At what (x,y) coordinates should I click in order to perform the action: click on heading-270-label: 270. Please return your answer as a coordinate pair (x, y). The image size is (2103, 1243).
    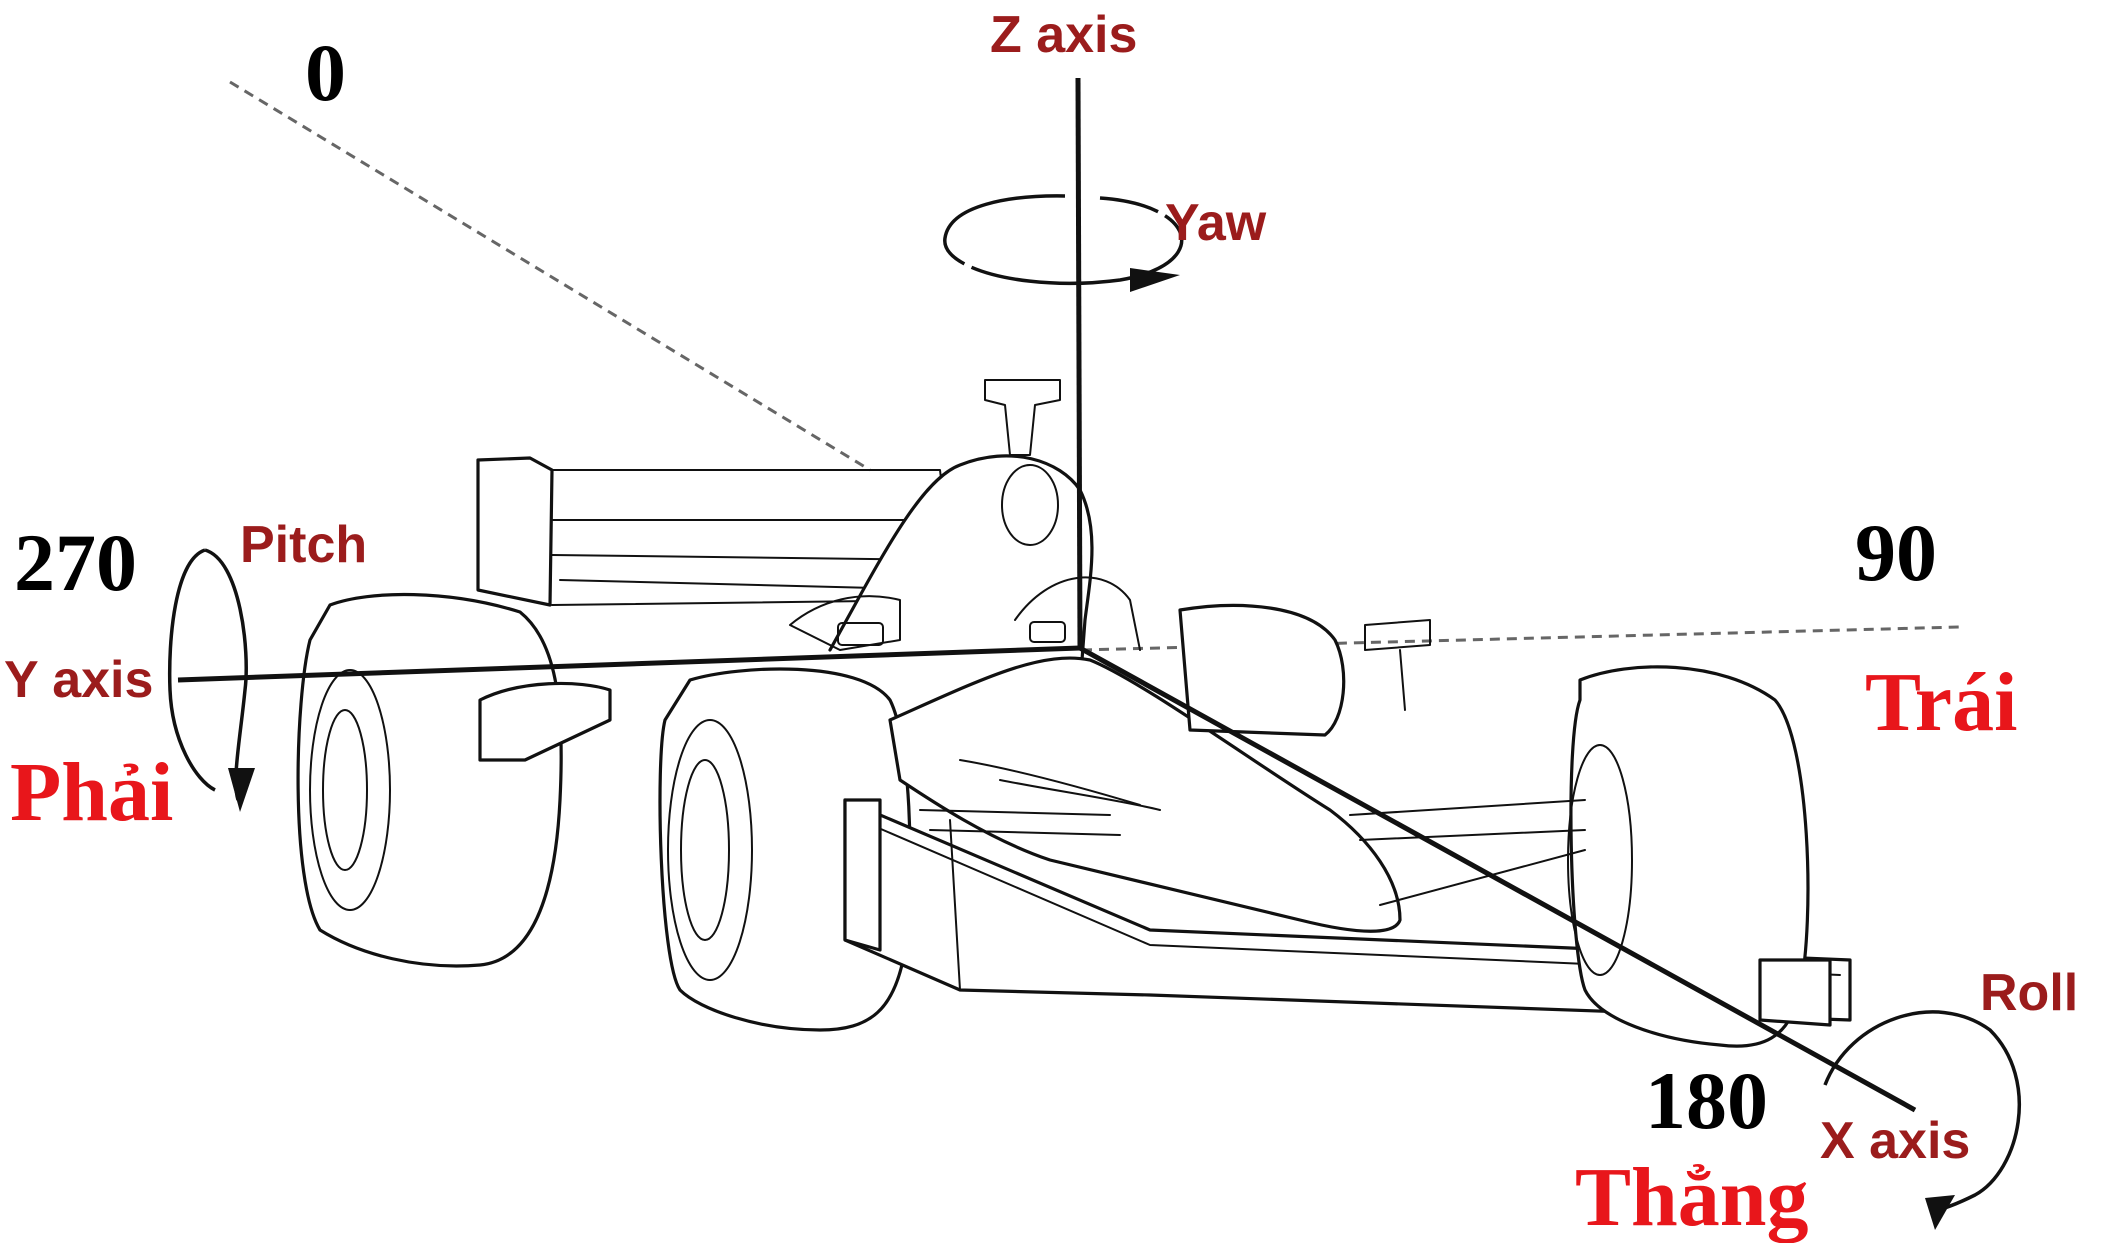
    Looking at the image, I should click on (75, 562).